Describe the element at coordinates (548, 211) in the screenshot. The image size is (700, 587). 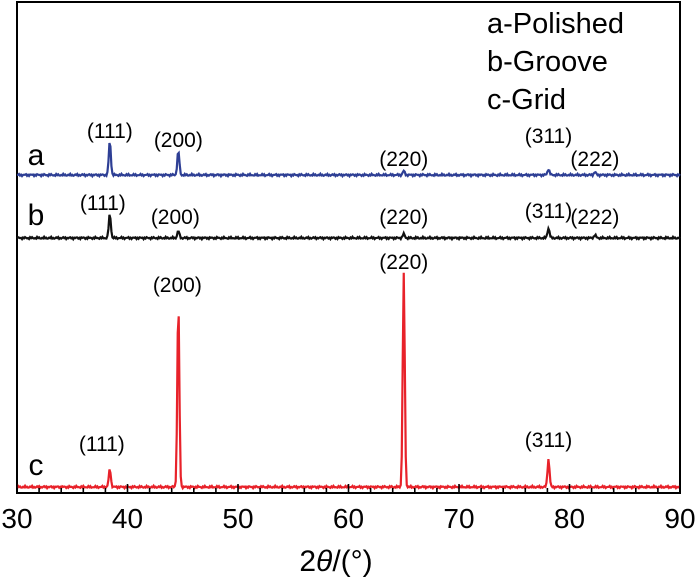
I see `peak-label-b-311: (311)` at that location.